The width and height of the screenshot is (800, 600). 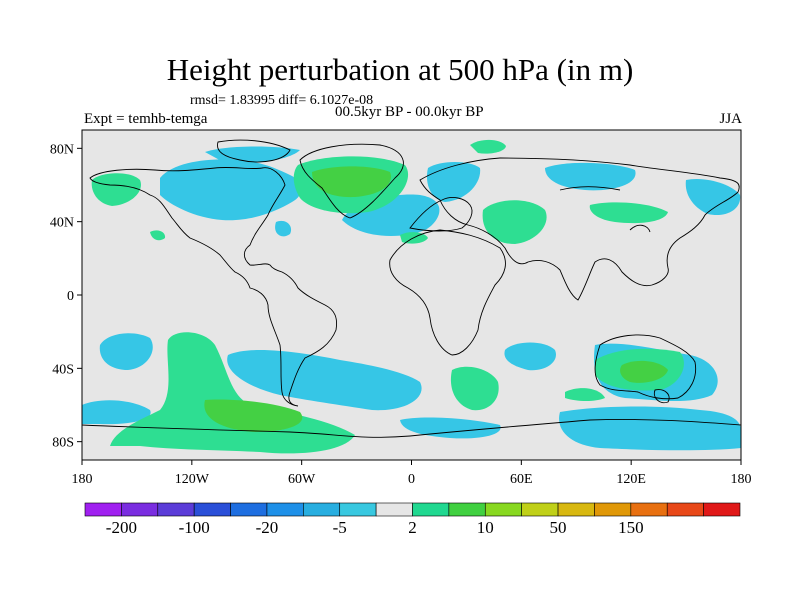 I want to click on longitude-axis: 180 120W 60W 0 60E 120E 180, so click(x=412, y=473).